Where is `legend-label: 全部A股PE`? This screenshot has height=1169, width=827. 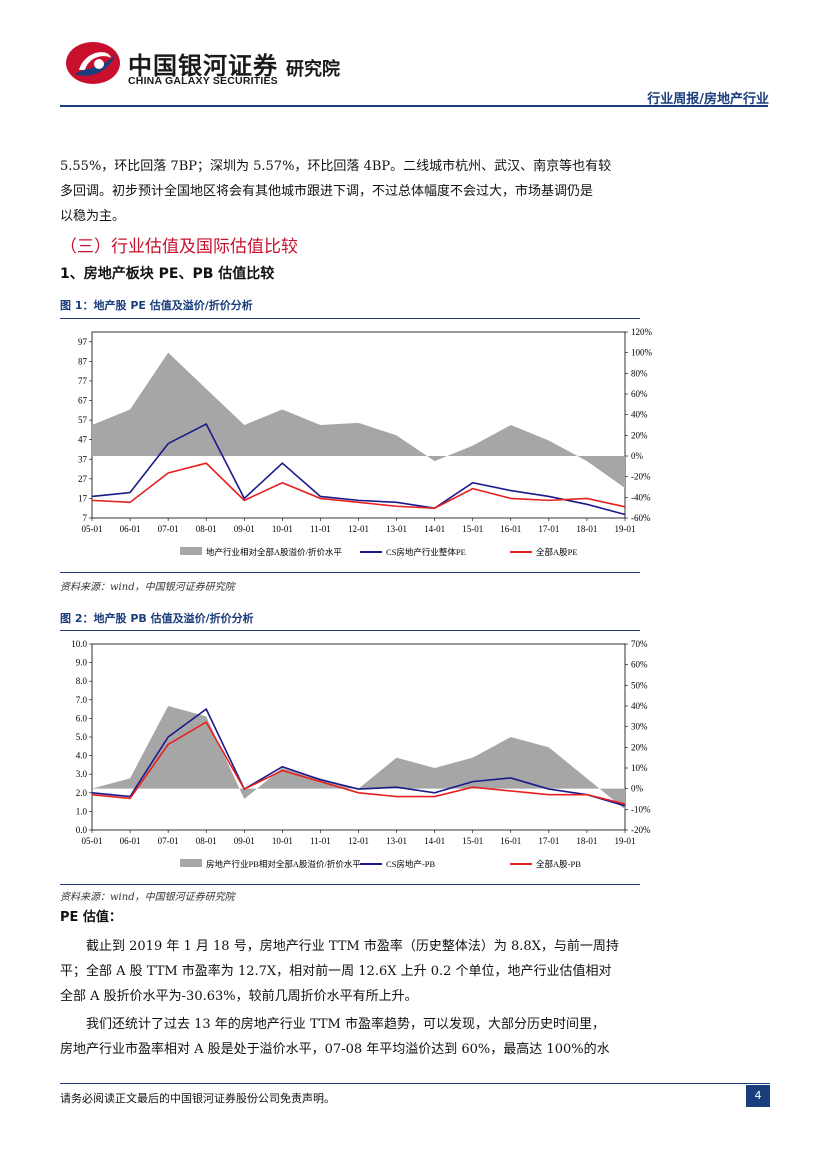
legend-label: 全部A股PE is located at coordinates (557, 552).